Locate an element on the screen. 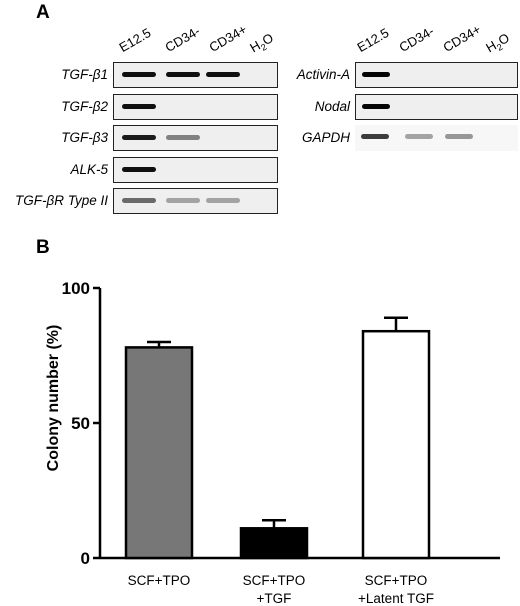 Image resolution: width=520 pixels, height=606 pixels. right-gene-label: Nodal is located at coordinates (332, 106).